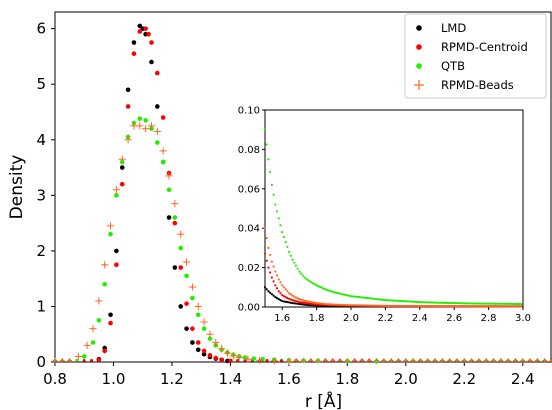 The width and height of the screenshot is (552, 410). What do you see at coordinates (249, 308) in the screenshot?
I see `inset-y-tick-label: 0.00` at bounding box center [249, 308].